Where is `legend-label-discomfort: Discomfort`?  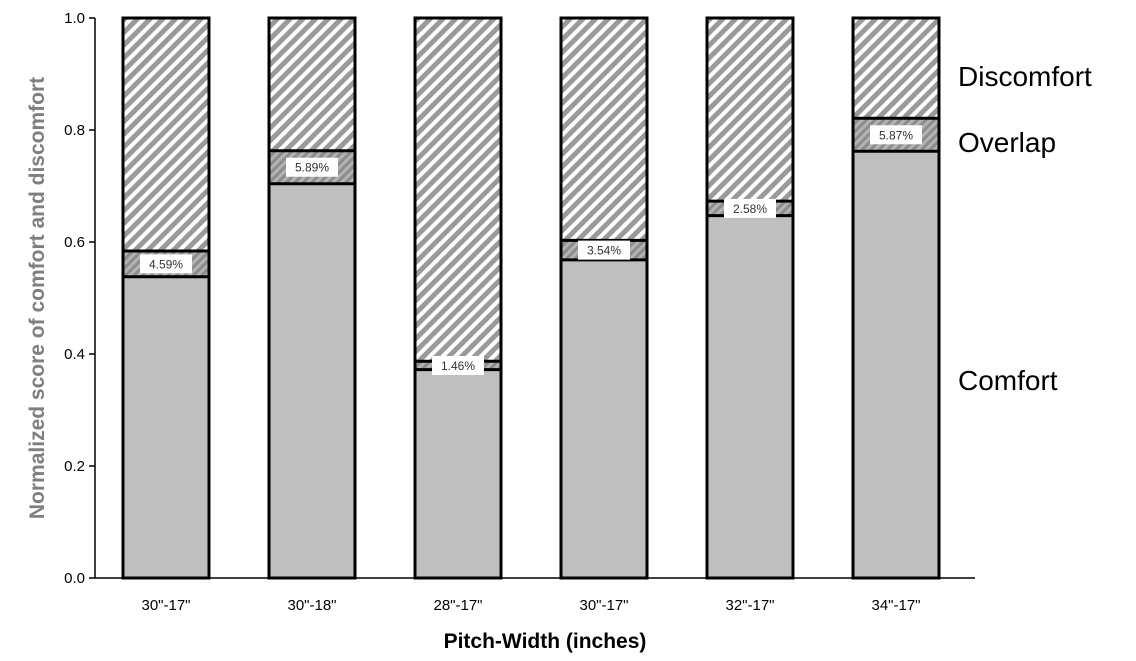
legend-label-discomfort: Discomfort is located at coordinates (1025, 76).